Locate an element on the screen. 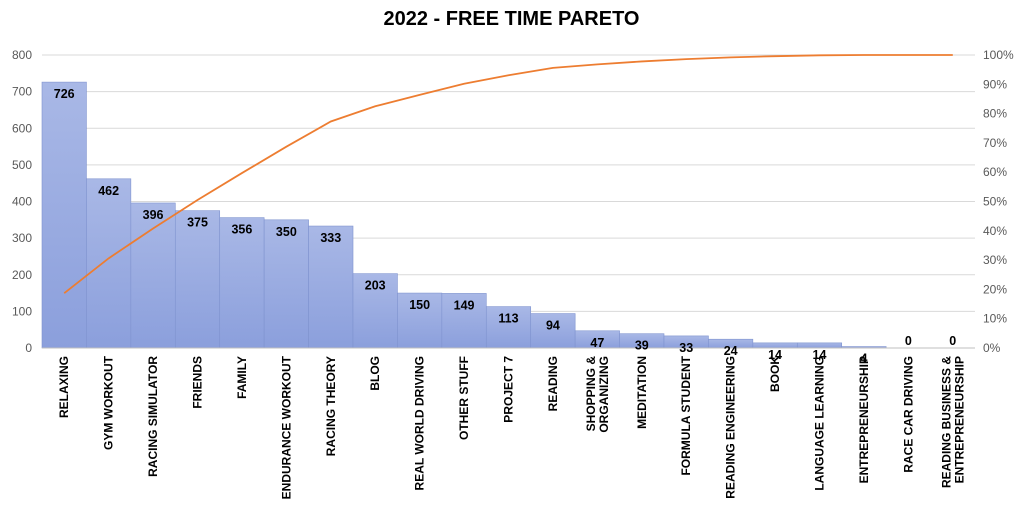  x-category-label: BLOG is located at coordinates (375, 373).